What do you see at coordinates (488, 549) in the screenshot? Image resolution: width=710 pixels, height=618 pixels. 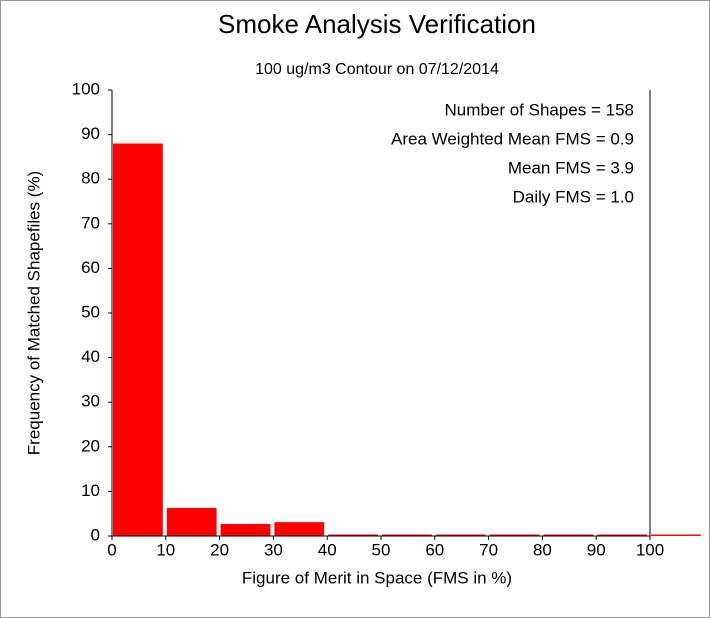 I see `x-tick-label: 70` at bounding box center [488, 549].